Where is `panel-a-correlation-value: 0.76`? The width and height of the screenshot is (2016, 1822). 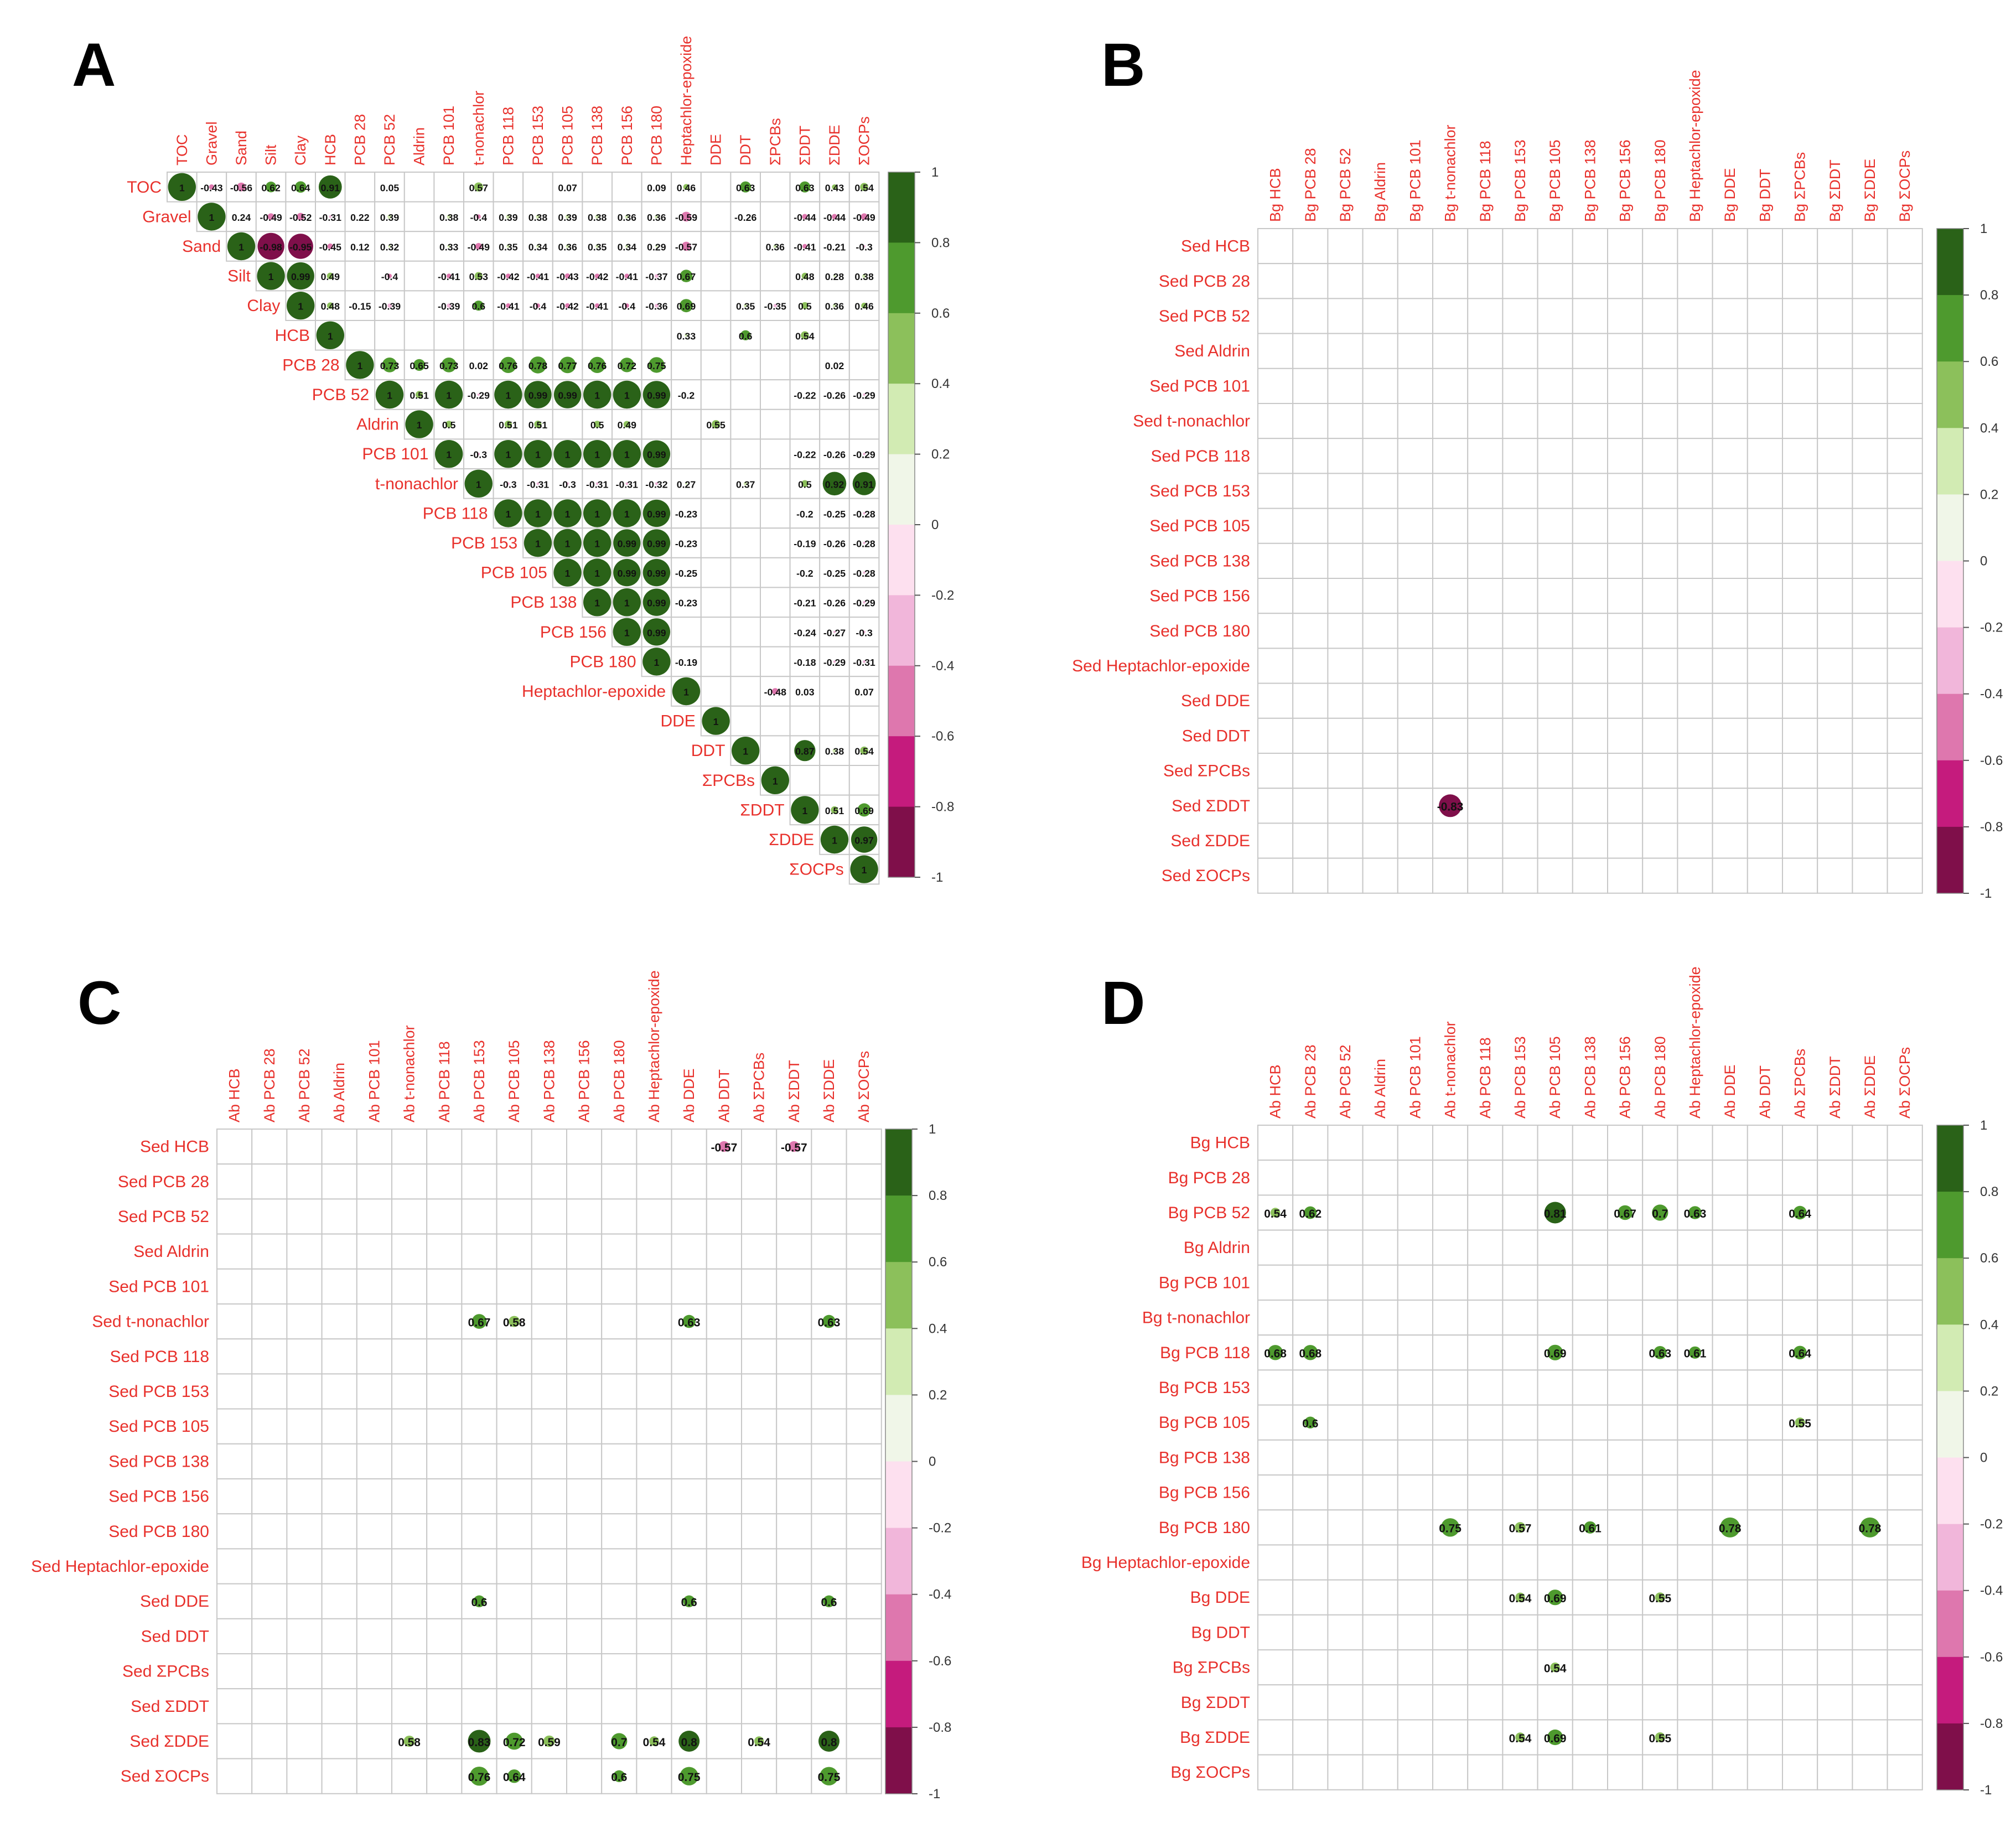 panel-a-correlation-value: 0.76 is located at coordinates (508, 365).